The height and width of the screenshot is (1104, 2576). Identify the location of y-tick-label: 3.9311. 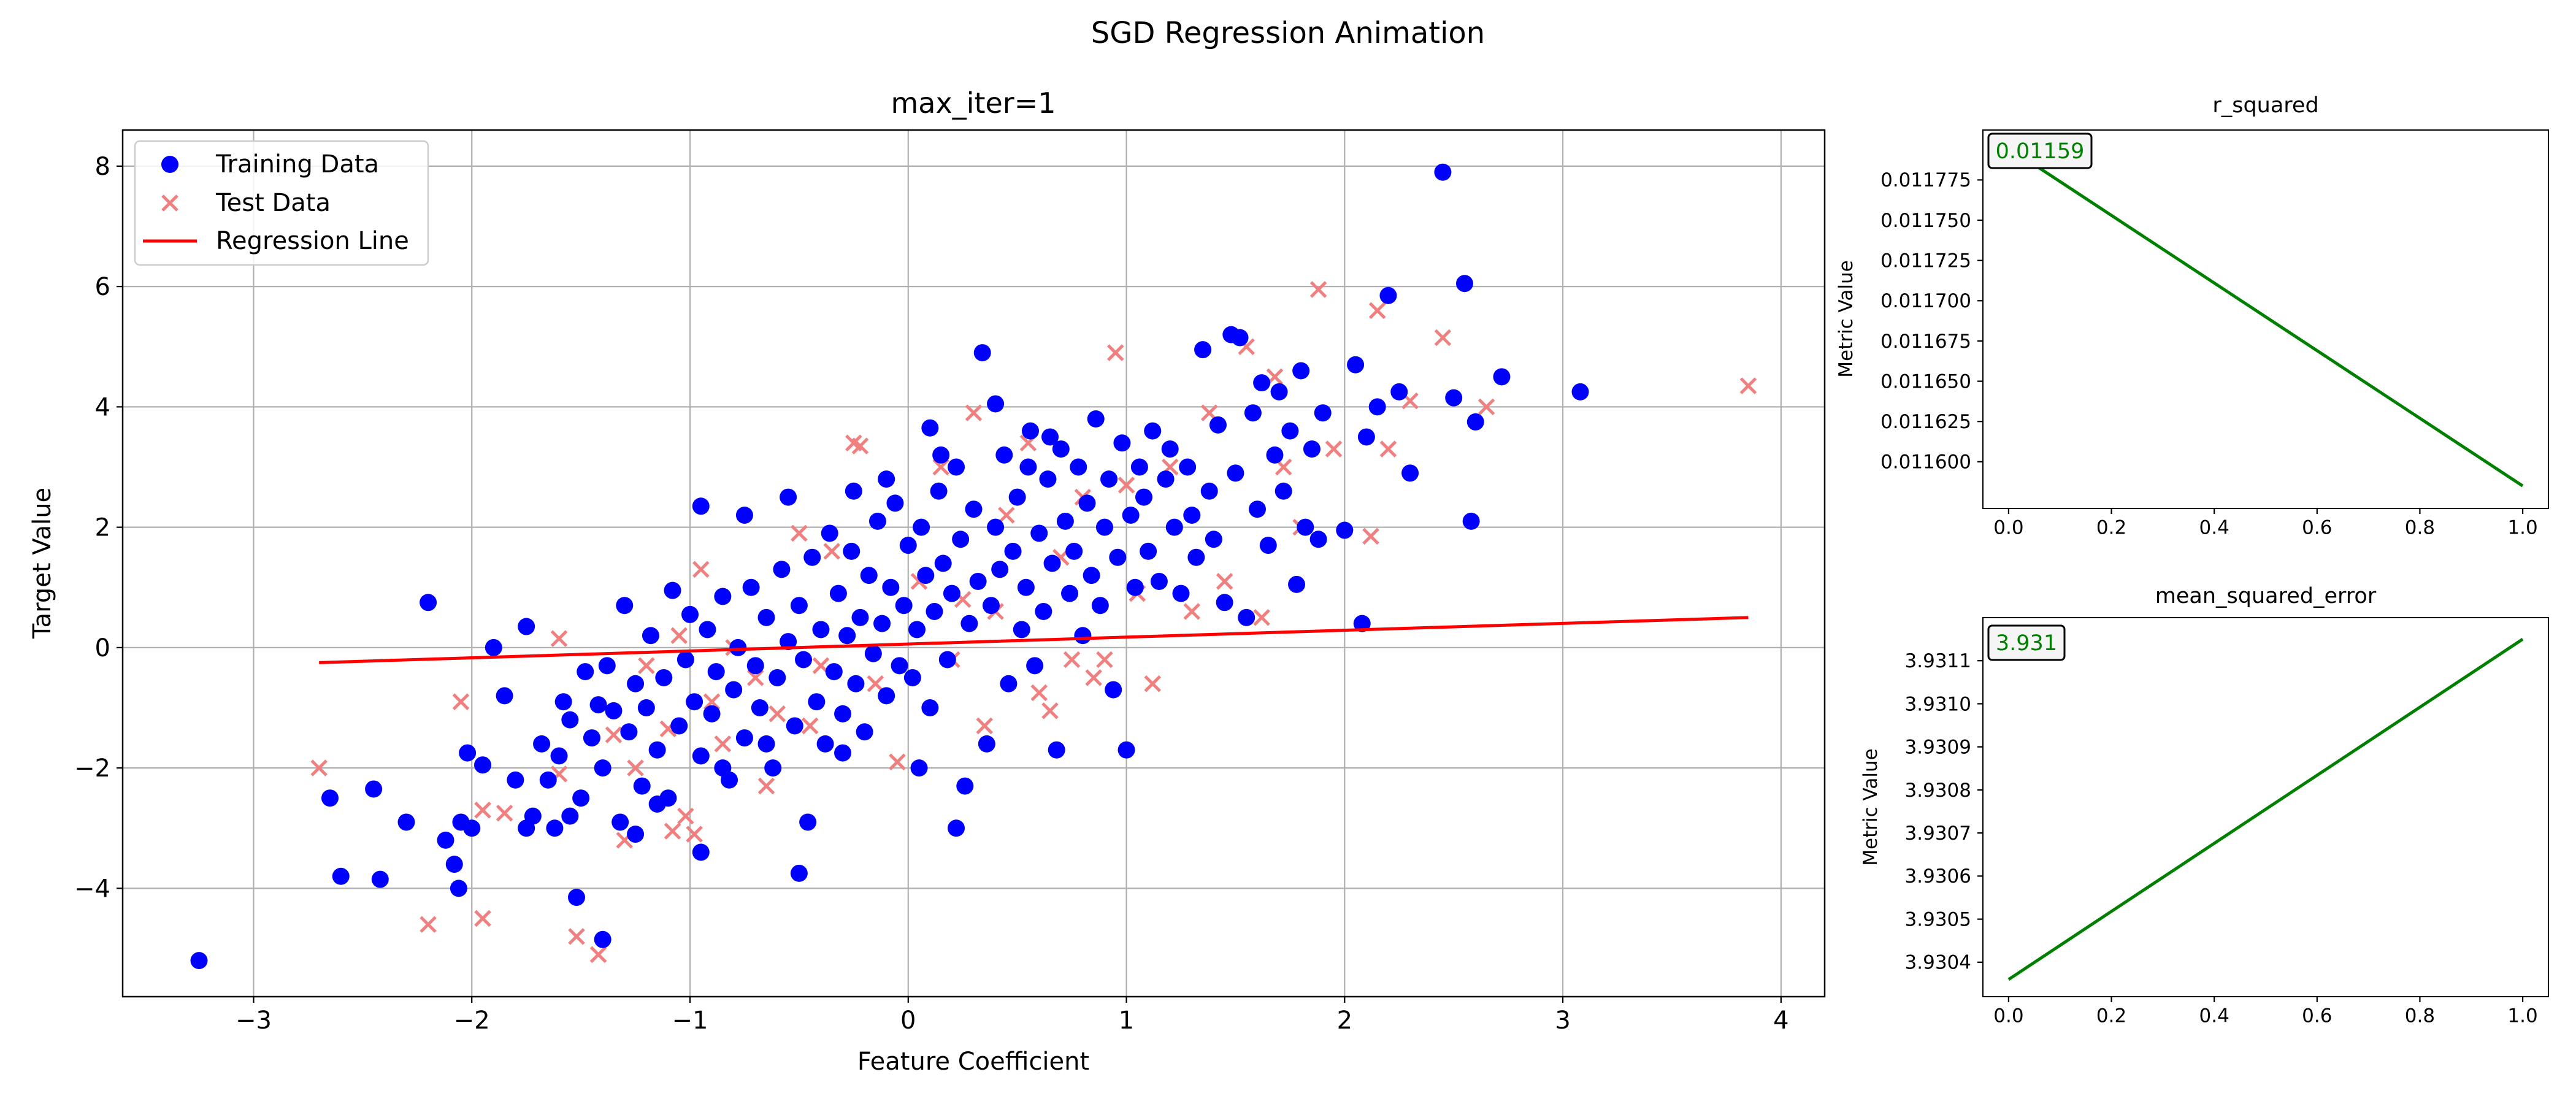
(1938, 661).